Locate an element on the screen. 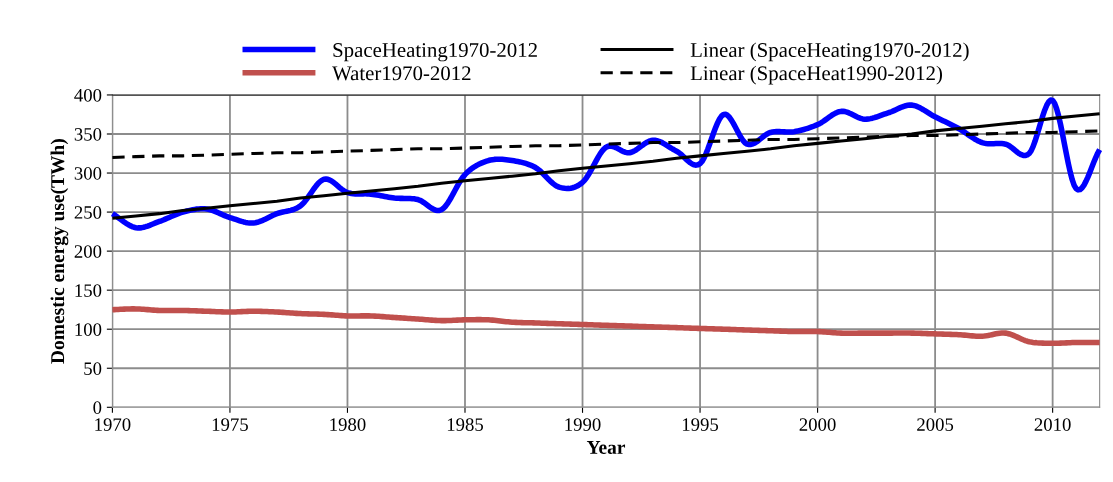 The image size is (1113, 482). x-tick-label: 1970 is located at coordinates (113, 424).